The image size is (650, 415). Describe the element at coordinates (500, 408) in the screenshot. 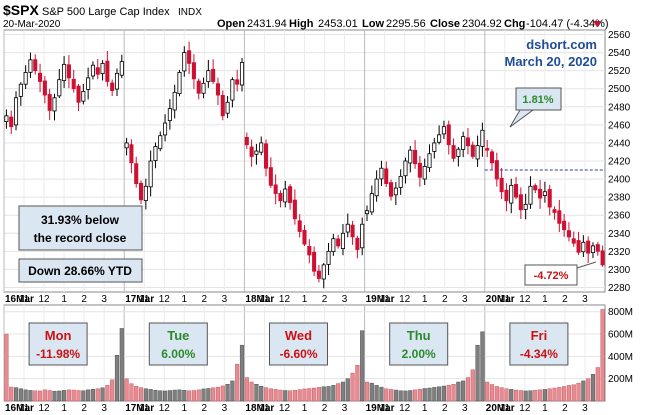

I see `day-axis-label: 20Mar` at that location.